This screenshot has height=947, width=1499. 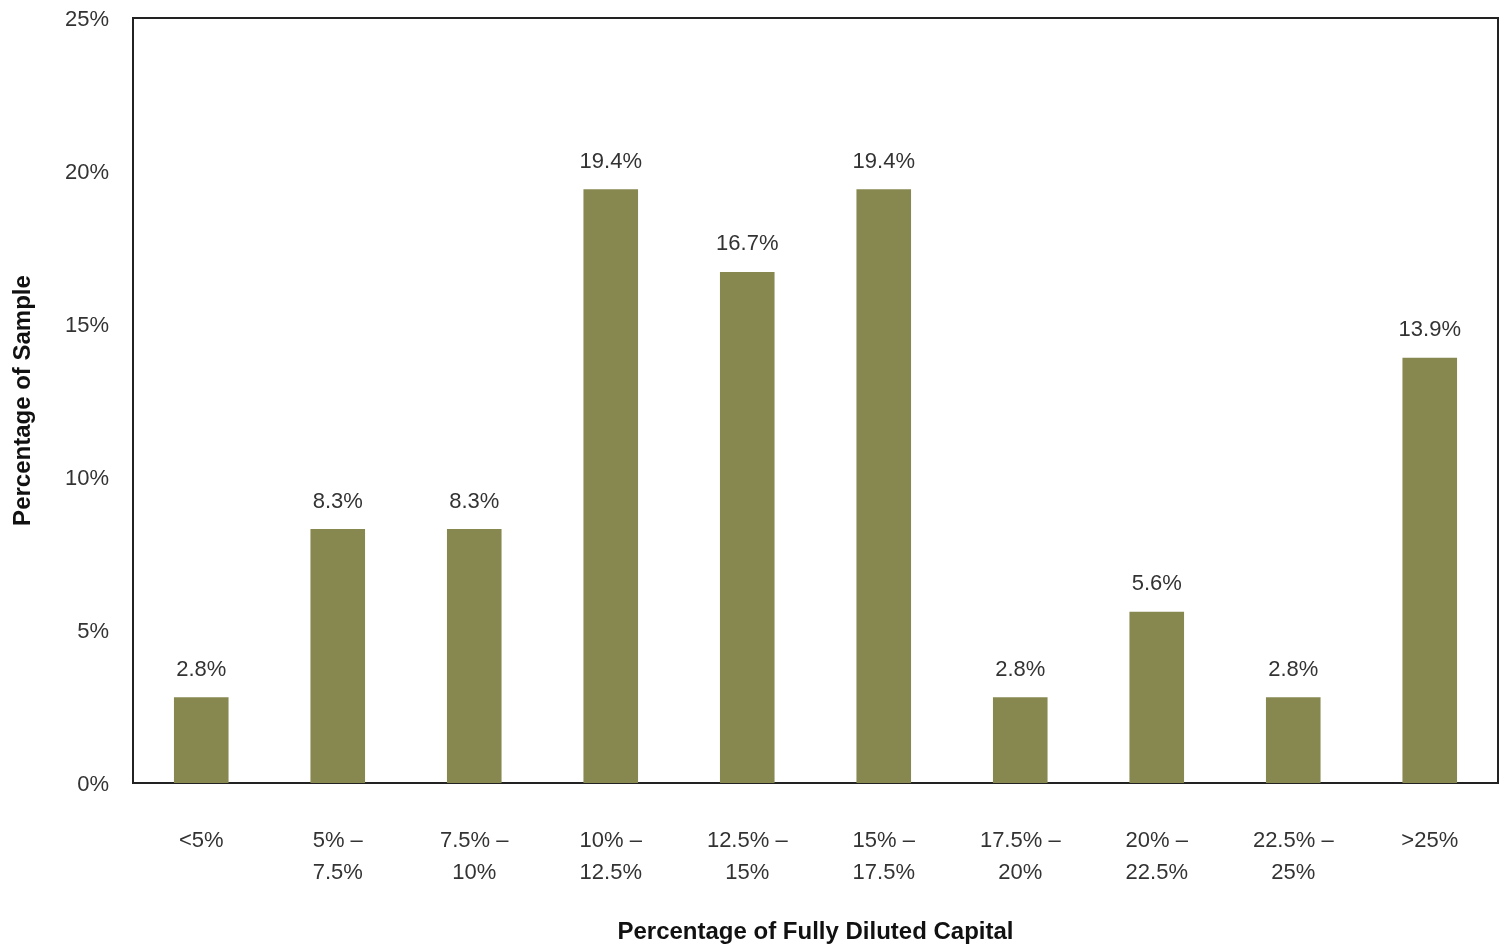 What do you see at coordinates (1157, 855) in the screenshot?
I see `x-tick-label: 20% – 22.5%` at bounding box center [1157, 855].